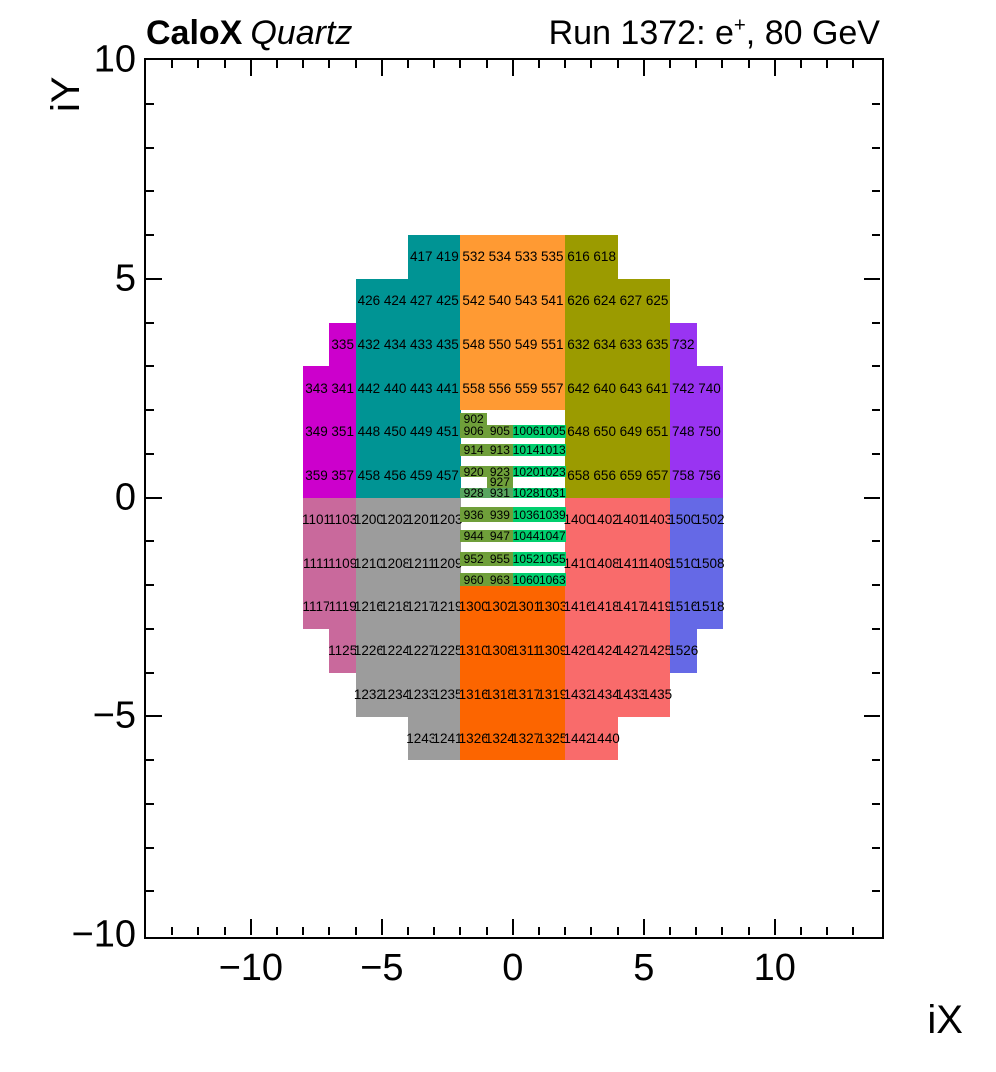 This screenshot has height=1072, width=996. I want to click on calo-cell: 624, so click(604, 300).